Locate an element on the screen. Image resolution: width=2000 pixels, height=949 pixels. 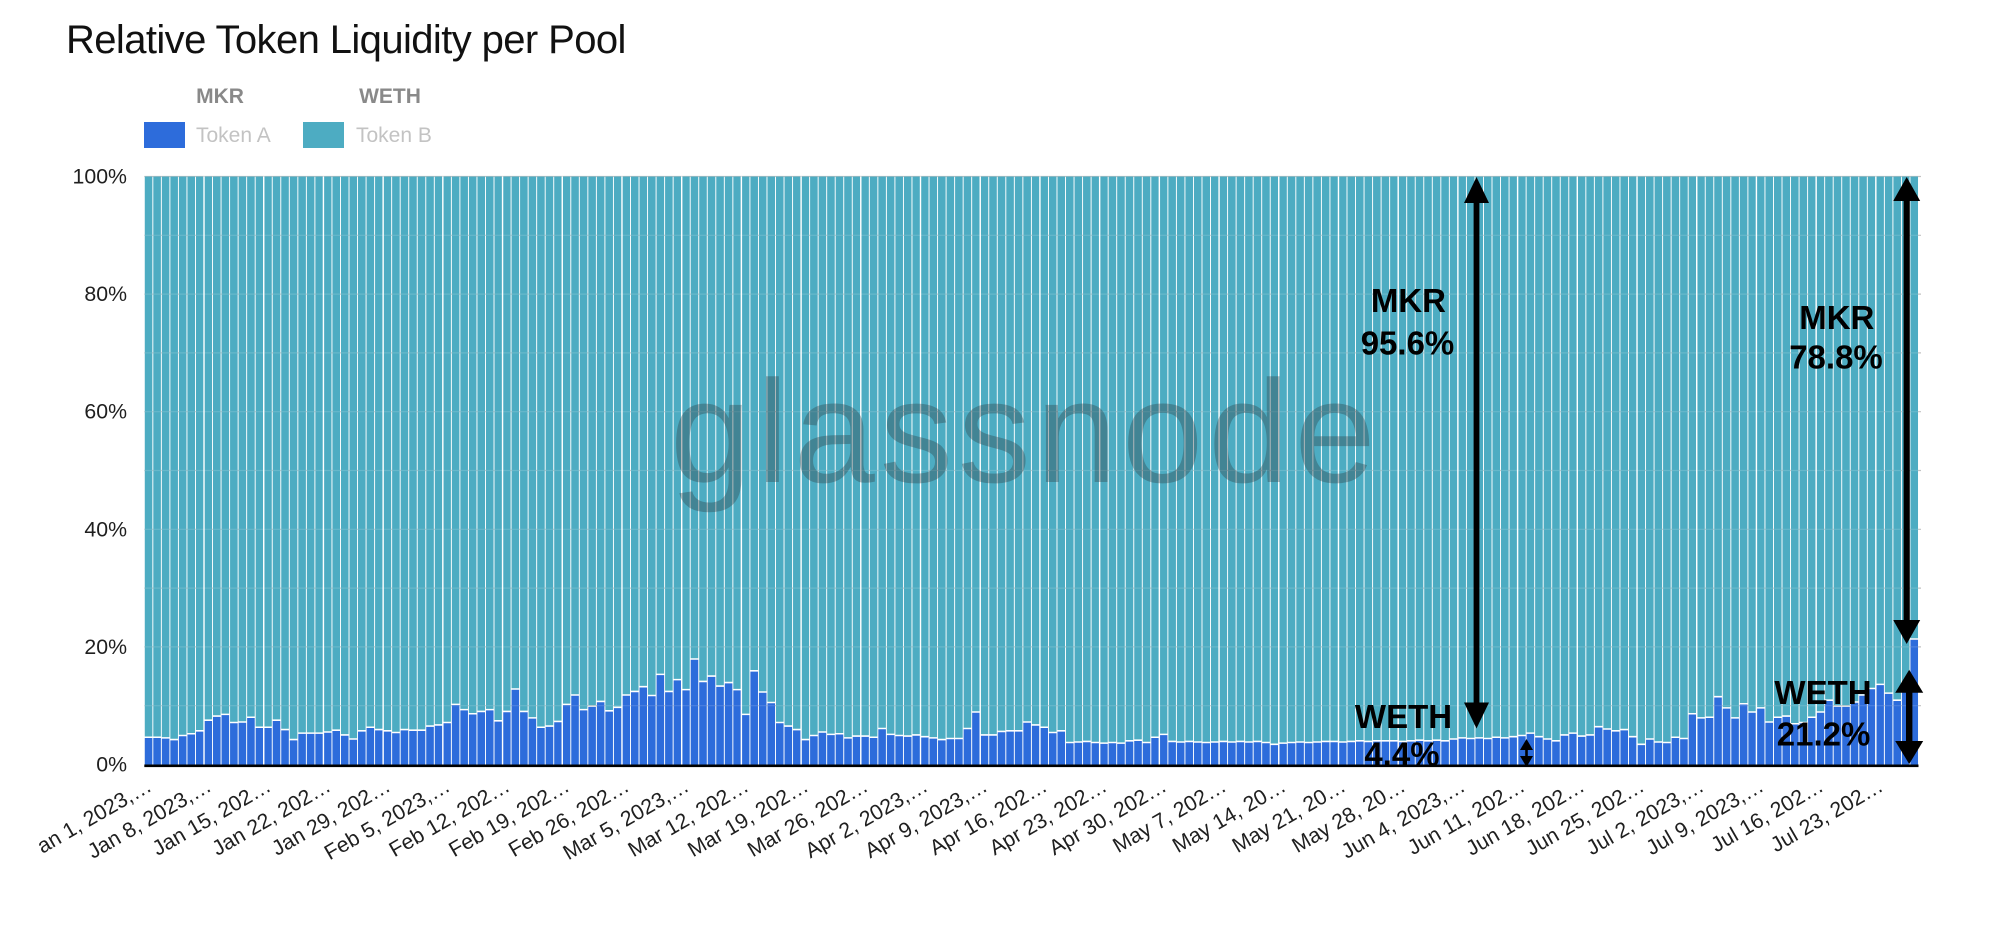
svg-text: 40% is located at coordinates (105, 529).